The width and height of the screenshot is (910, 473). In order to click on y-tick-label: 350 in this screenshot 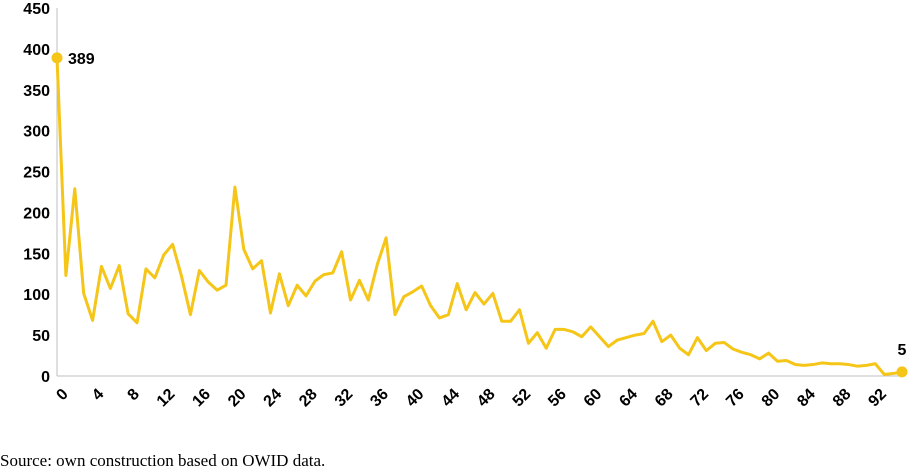, I will do `click(36, 91)`.